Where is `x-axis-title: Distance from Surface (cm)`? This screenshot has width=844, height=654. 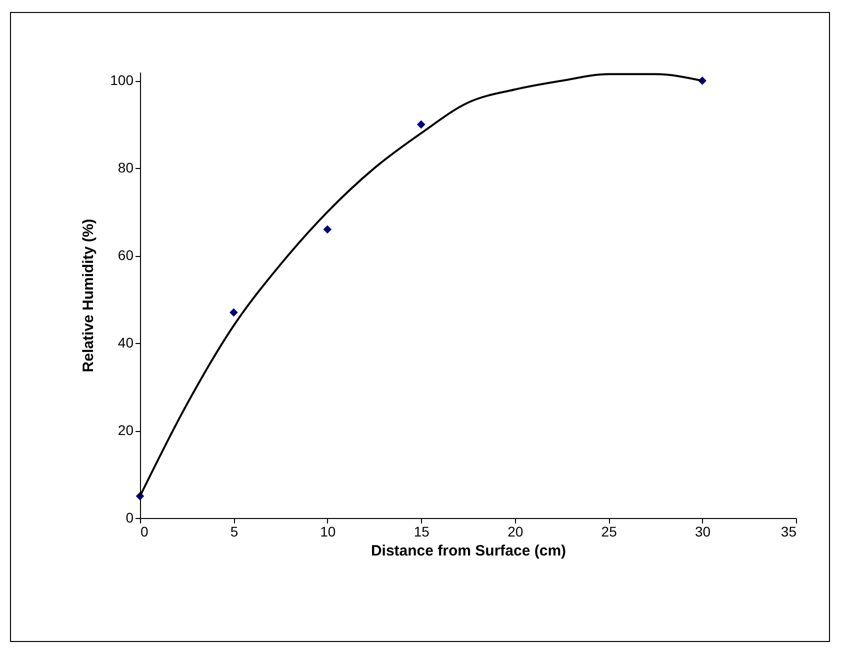
x-axis-title: Distance from Surface (cm) is located at coordinates (468, 551).